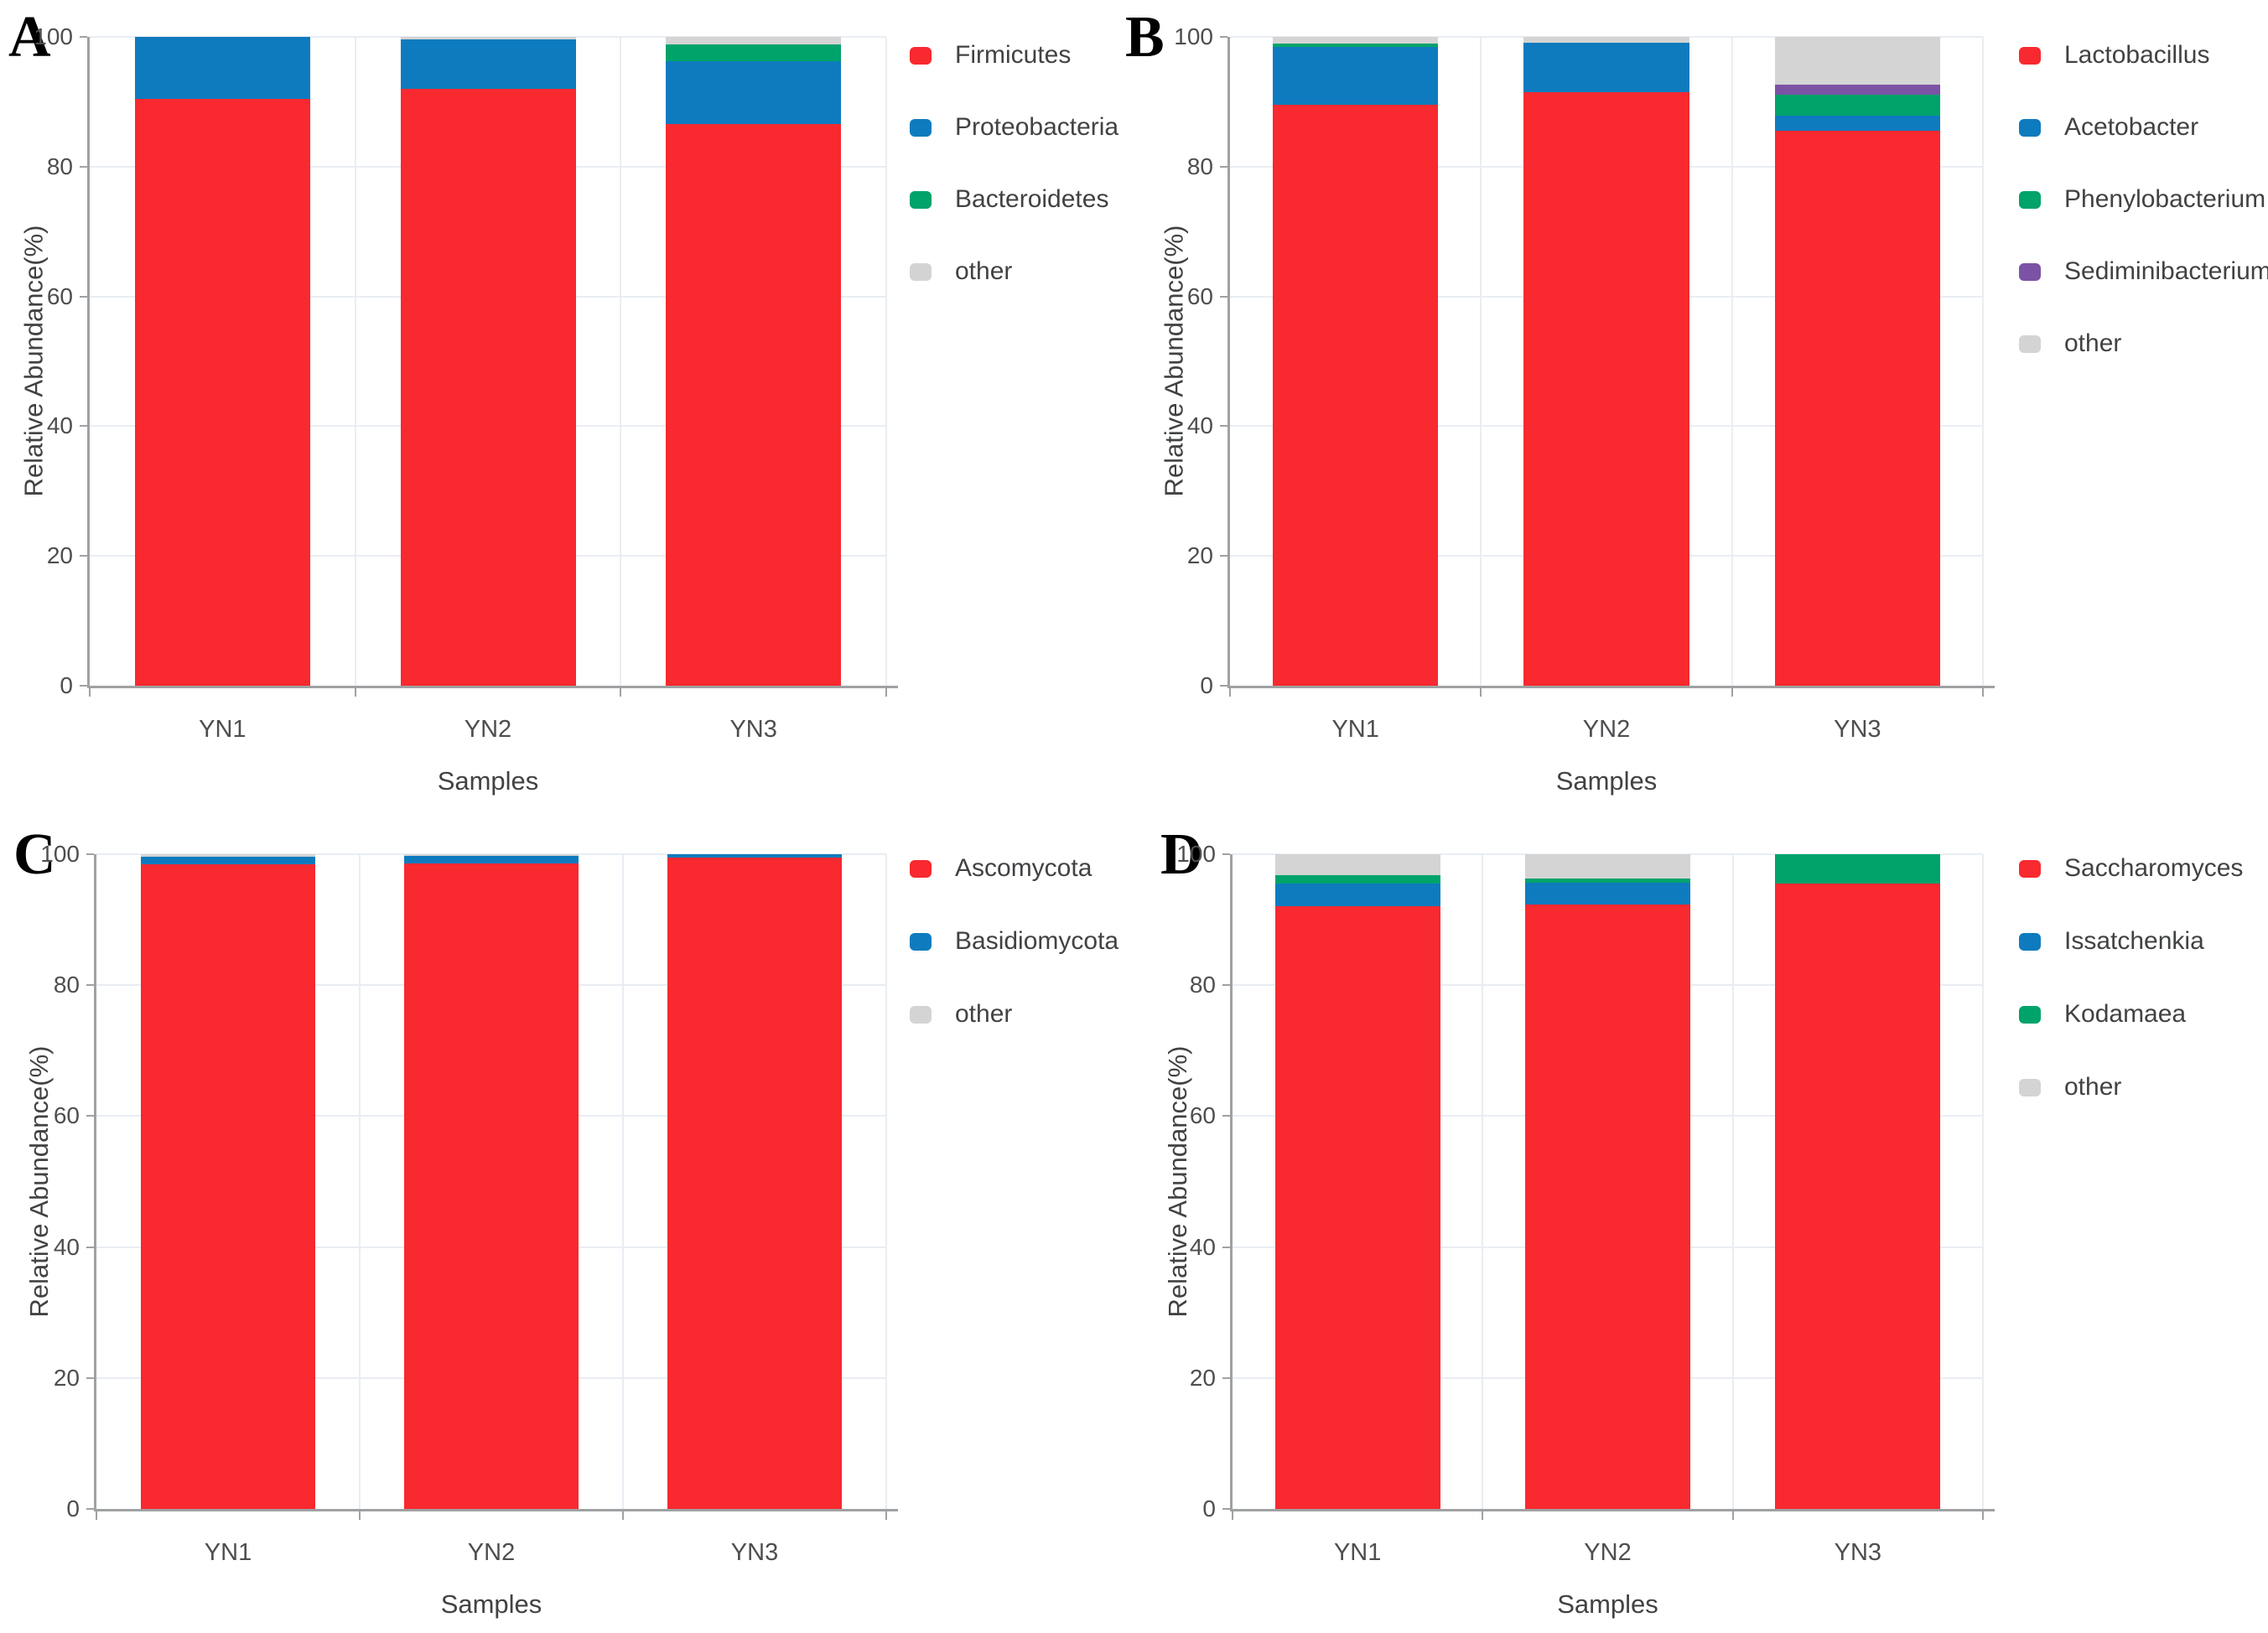 The width and height of the screenshot is (2268, 1633). I want to click on legend-swatch-basidiomycota, so click(921, 941).